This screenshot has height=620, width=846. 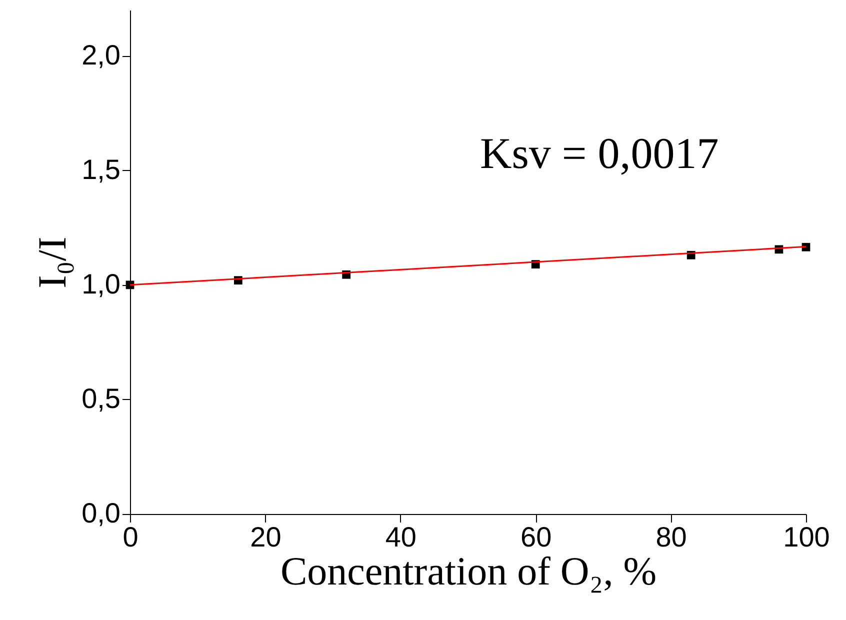 I want to click on x-tick-label: 0, so click(x=130, y=537).